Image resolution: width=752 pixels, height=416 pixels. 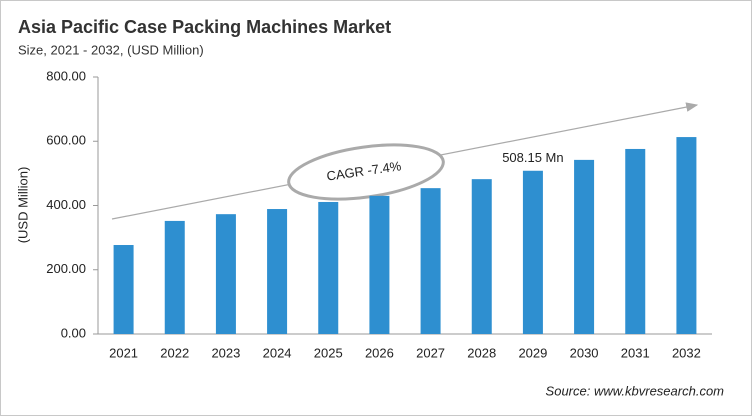 What do you see at coordinates (73, 332) in the screenshot?
I see `y-tick-label: 0.00` at bounding box center [73, 332].